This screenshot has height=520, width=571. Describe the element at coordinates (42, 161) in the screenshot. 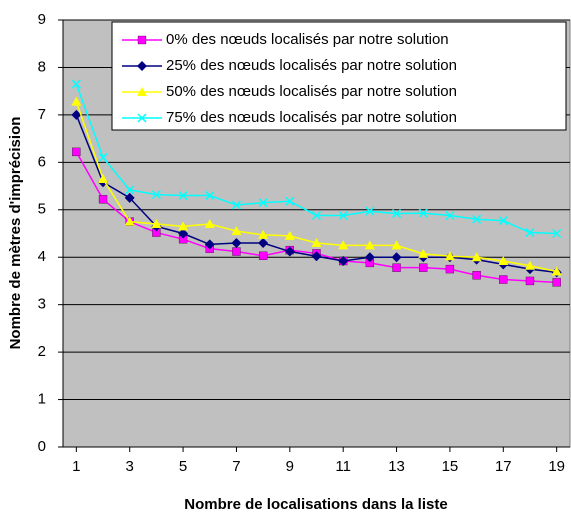

I see `y-tick-label: 6` at that location.